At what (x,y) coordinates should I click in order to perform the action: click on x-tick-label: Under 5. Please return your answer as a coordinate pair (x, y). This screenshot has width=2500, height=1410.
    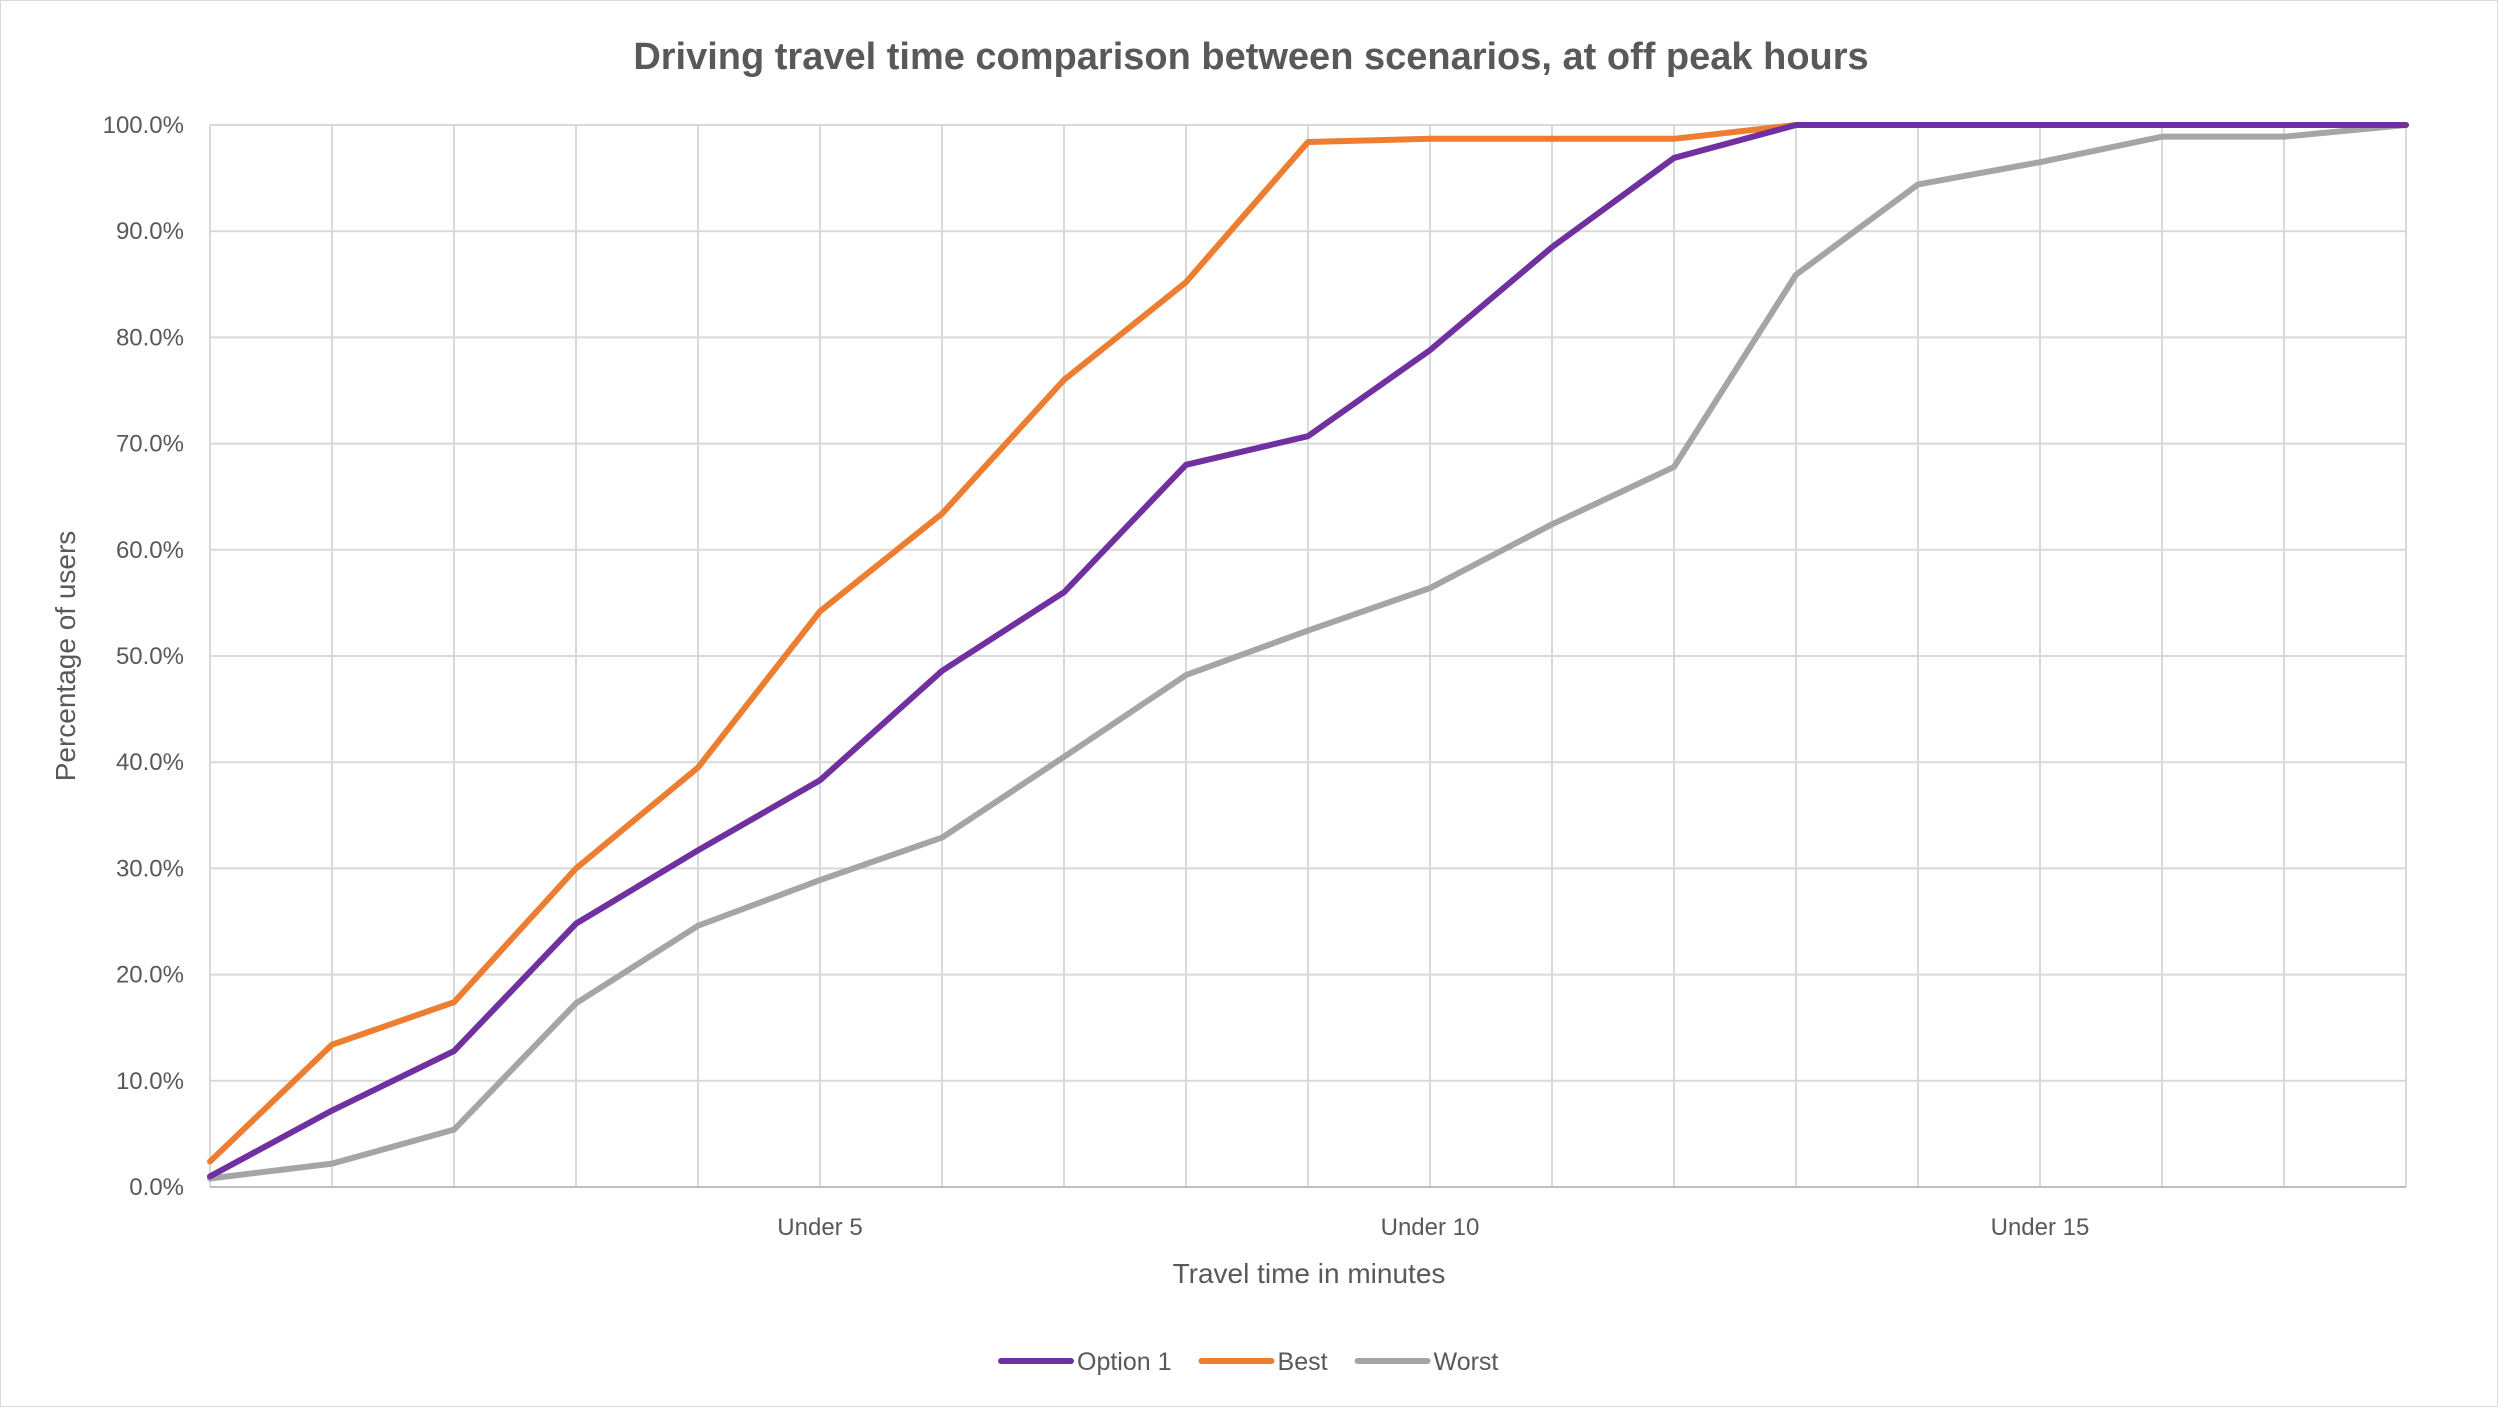
    Looking at the image, I should click on (819, 1227).